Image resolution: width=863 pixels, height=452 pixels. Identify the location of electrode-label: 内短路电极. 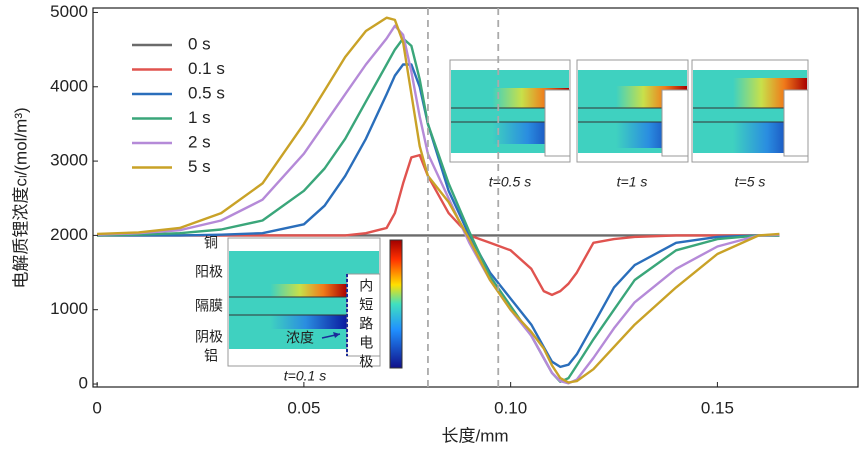
(366, 325).